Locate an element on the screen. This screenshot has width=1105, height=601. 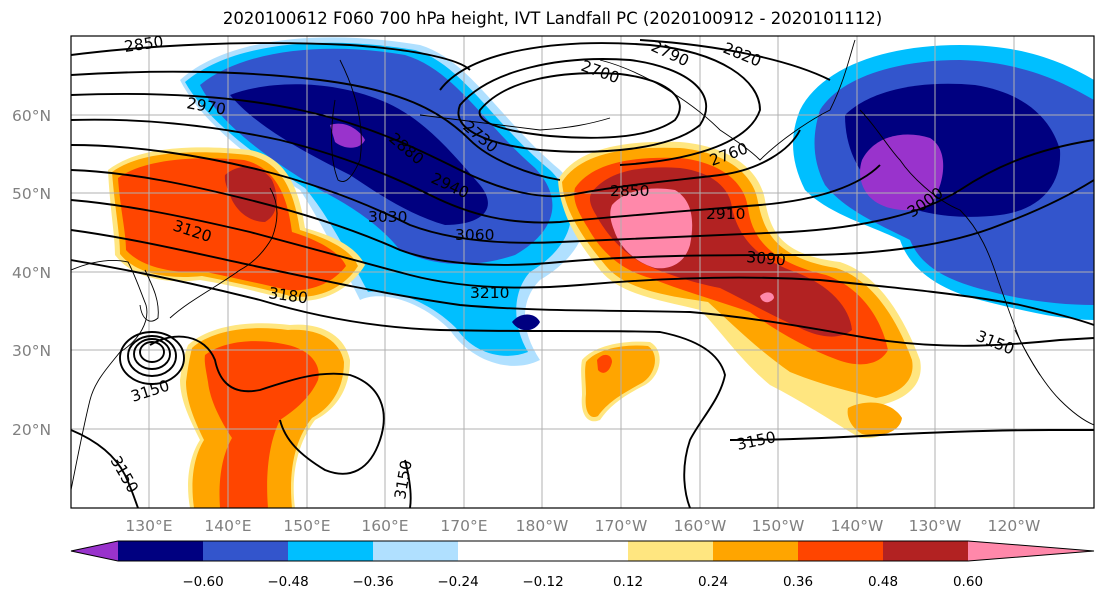
coast-baja is located at coordinates (1027, 352).